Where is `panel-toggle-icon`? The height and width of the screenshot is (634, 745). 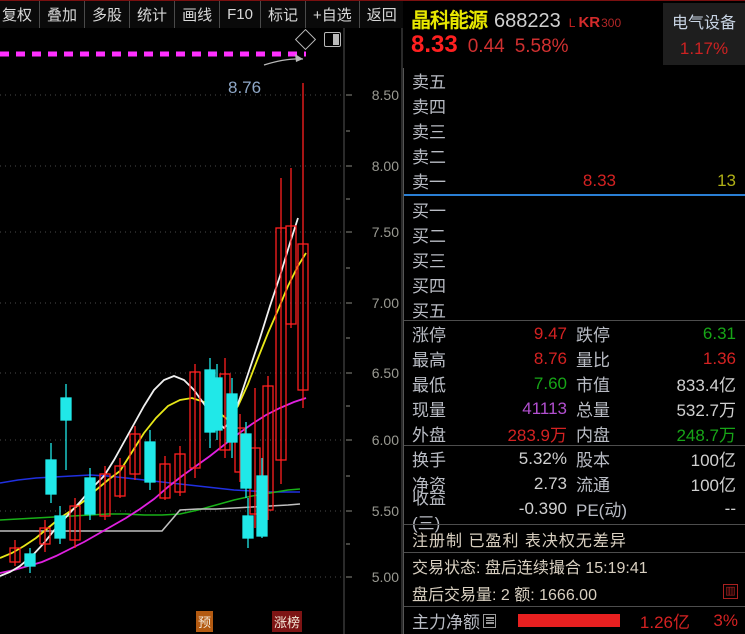 panel-toggle-icon is located at coordinates (332, 39).